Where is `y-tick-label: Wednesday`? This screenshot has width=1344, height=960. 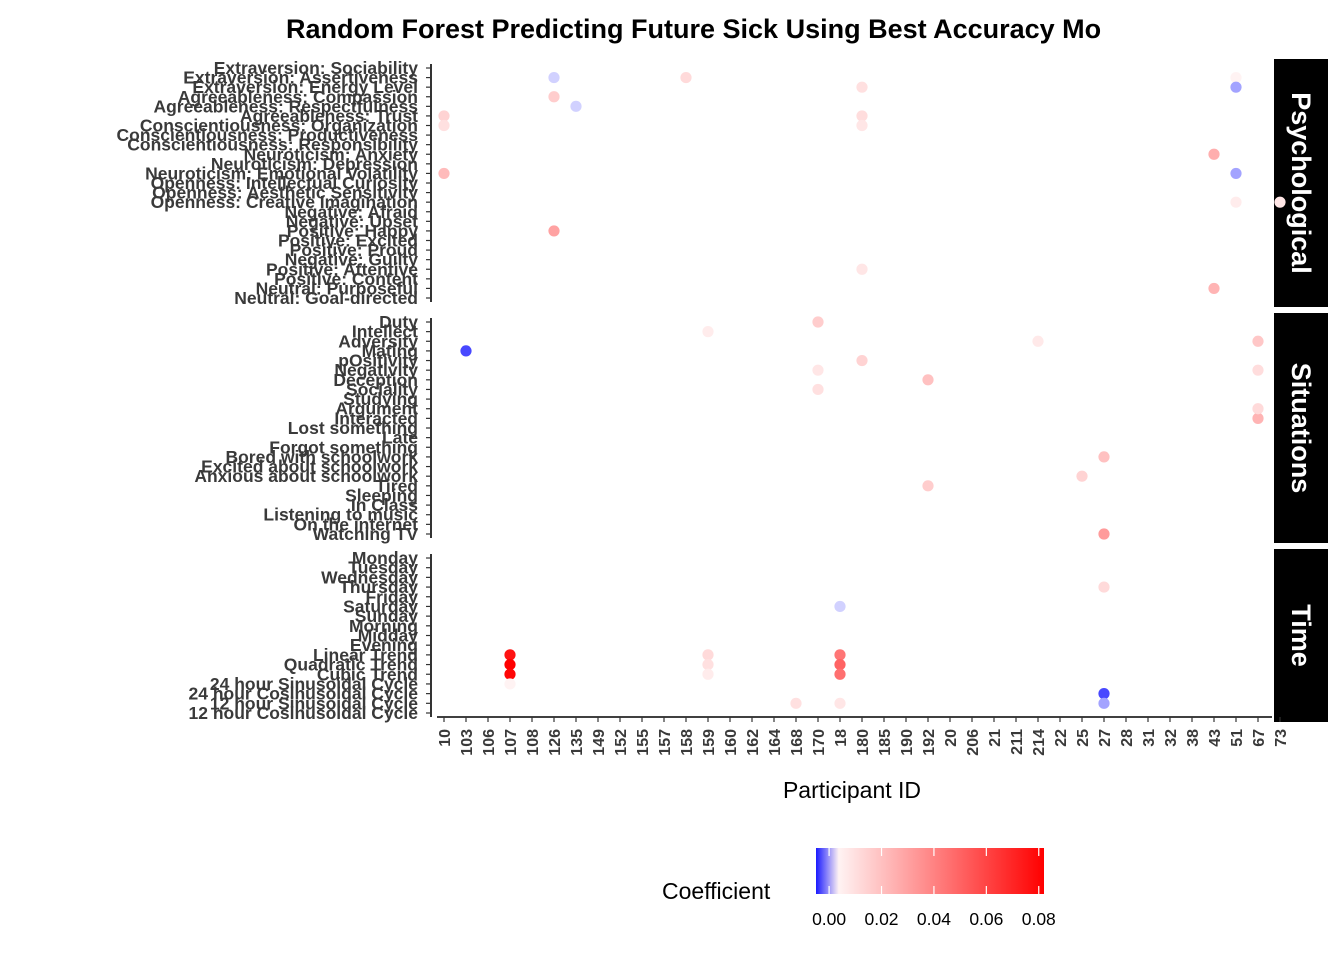 y-tick-label: Wednesday is located at coordinates (369, 577).